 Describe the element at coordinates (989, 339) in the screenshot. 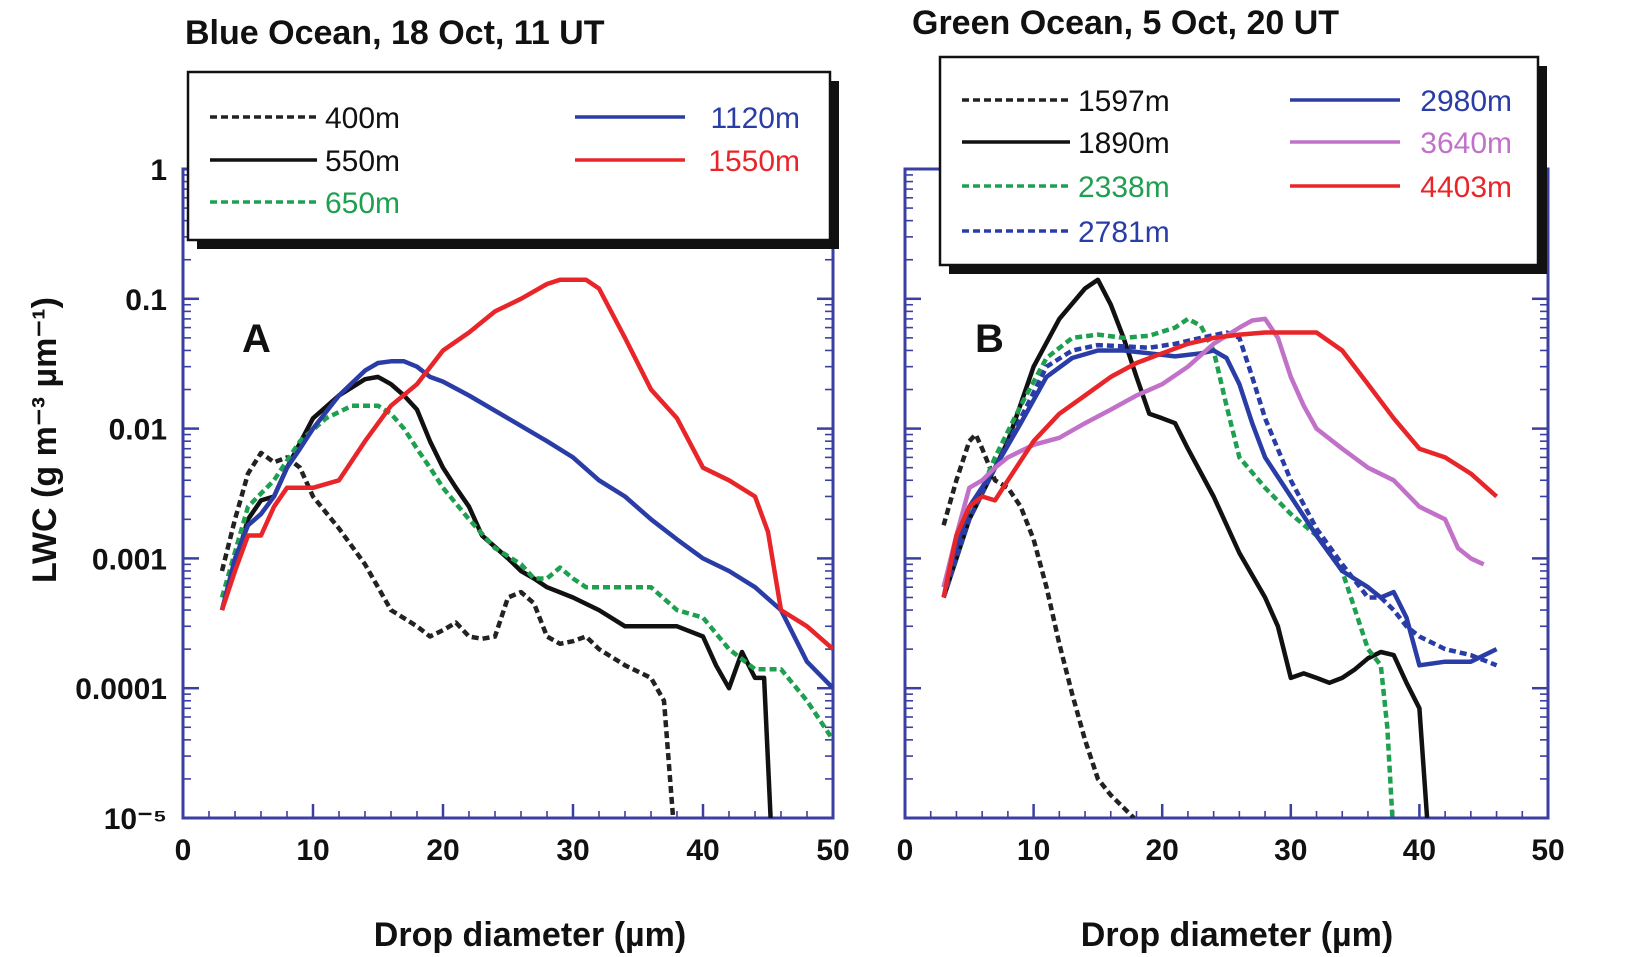

I see `panel-label-b: B` at that location.